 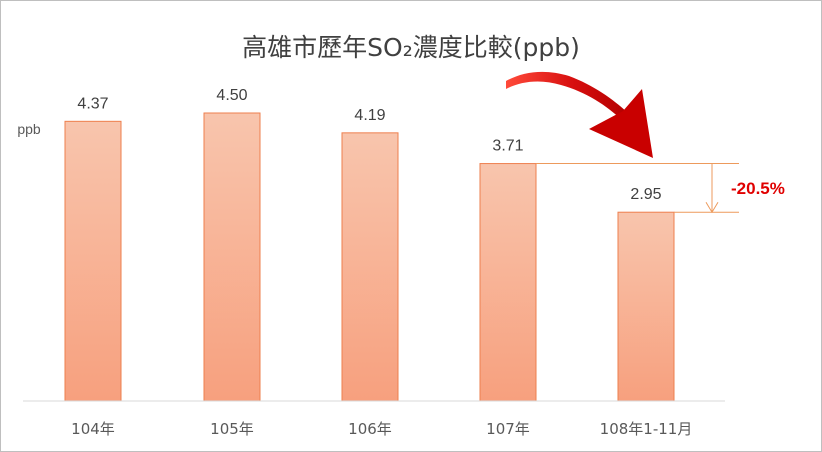 I want to click on x-tick-label: 105年, so click(x=232, y=429).